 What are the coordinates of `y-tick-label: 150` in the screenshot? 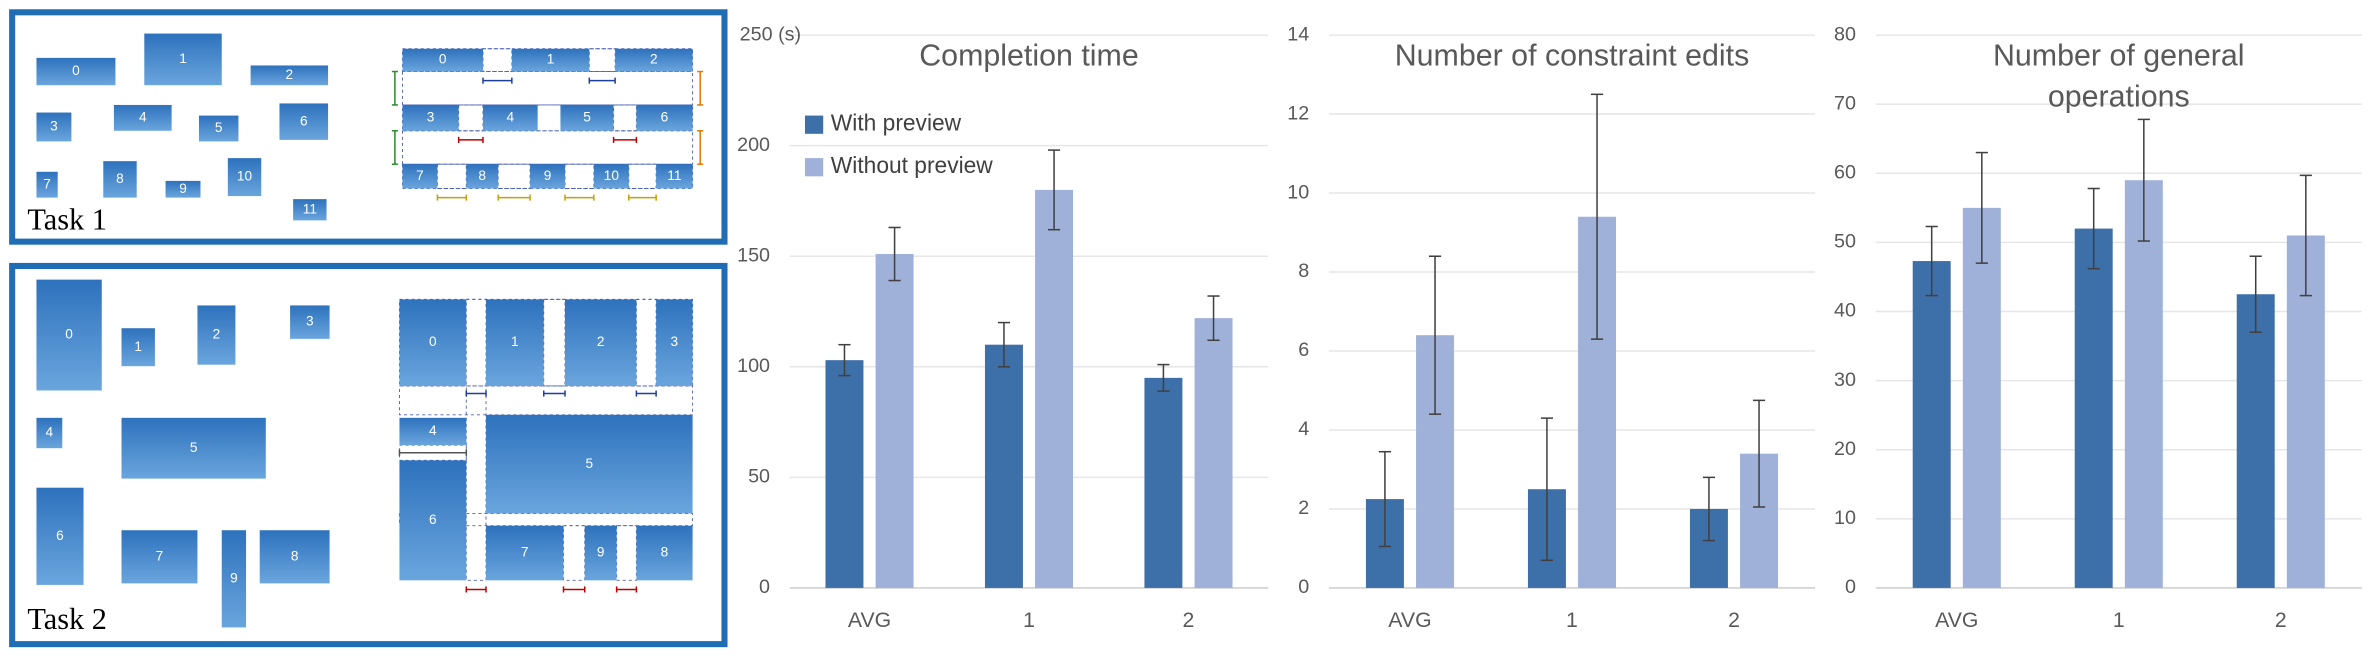 It's located at (753, 255).